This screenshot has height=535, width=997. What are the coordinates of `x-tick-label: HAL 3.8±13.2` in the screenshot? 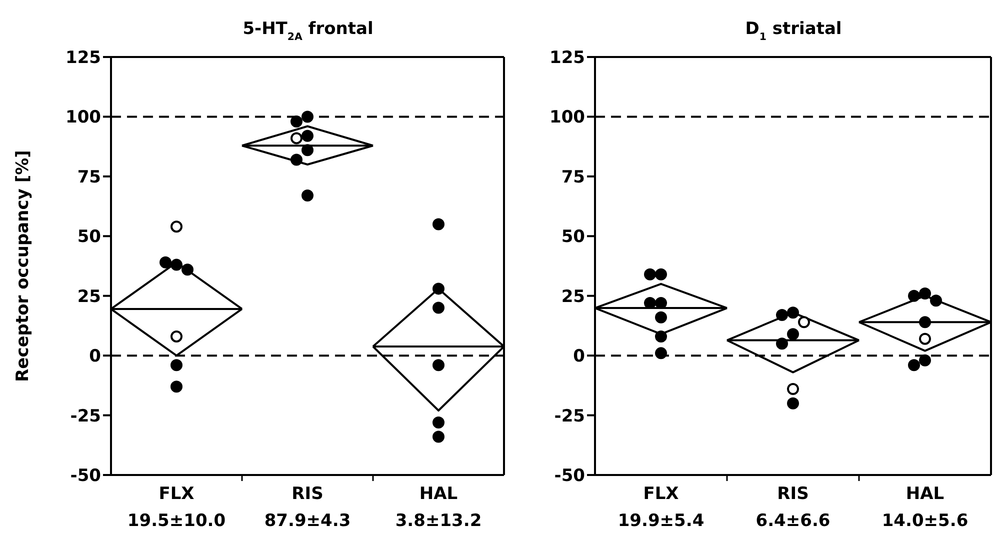 It's located at (438, 507).